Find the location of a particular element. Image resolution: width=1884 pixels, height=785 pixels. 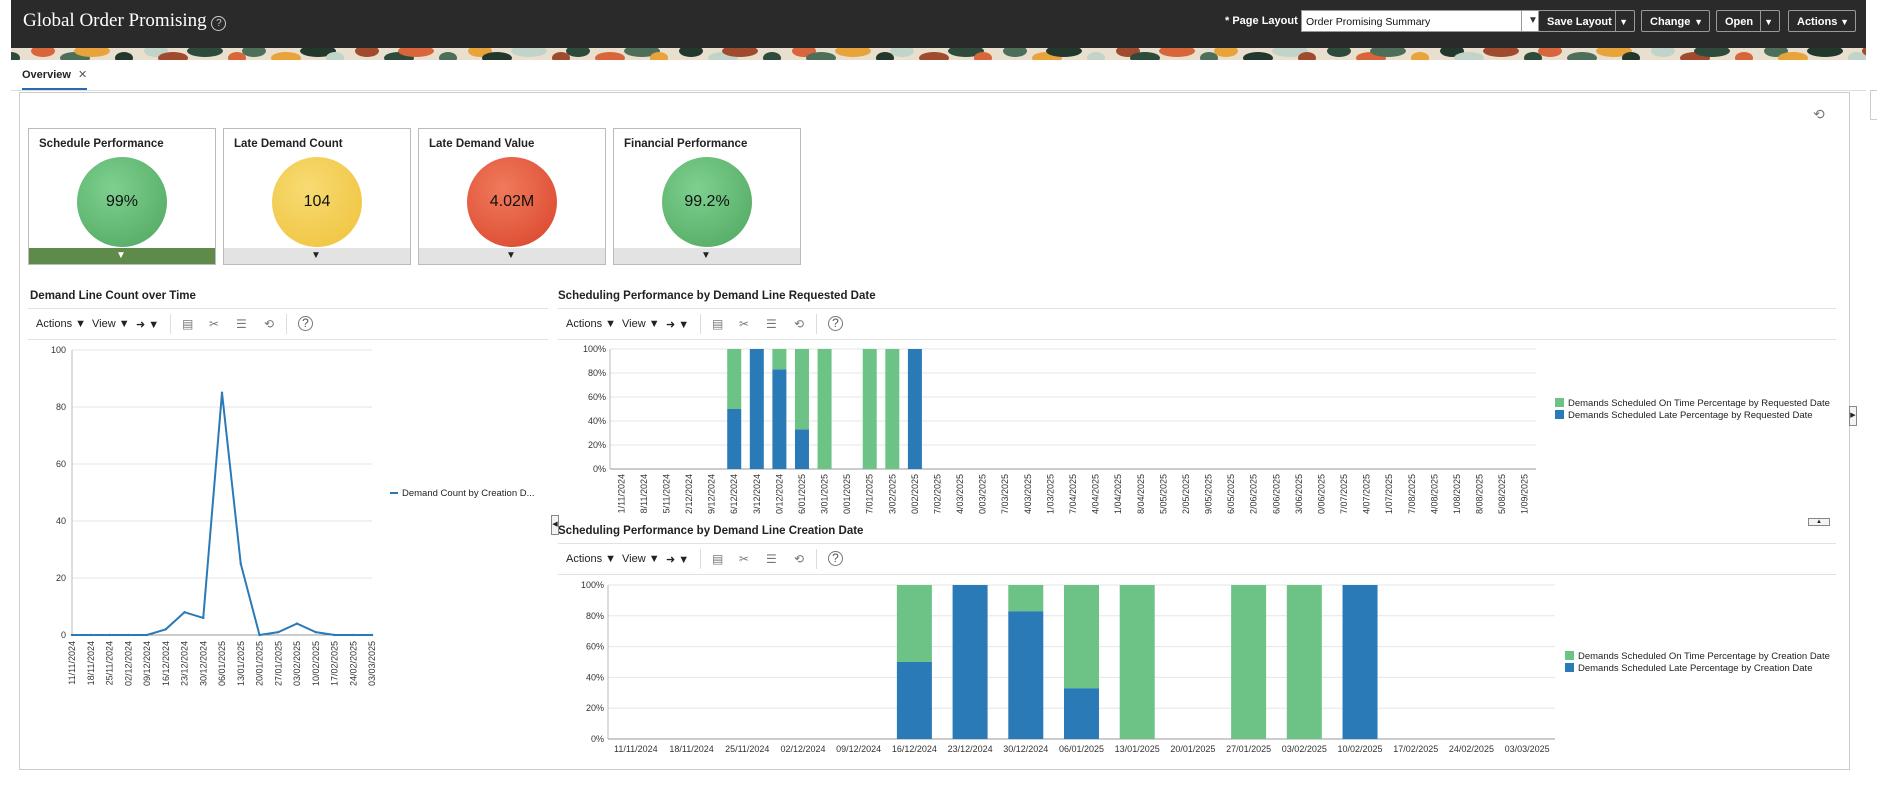

x-tick-label: 8/04/2025 is located at coordinates (1141, 494).